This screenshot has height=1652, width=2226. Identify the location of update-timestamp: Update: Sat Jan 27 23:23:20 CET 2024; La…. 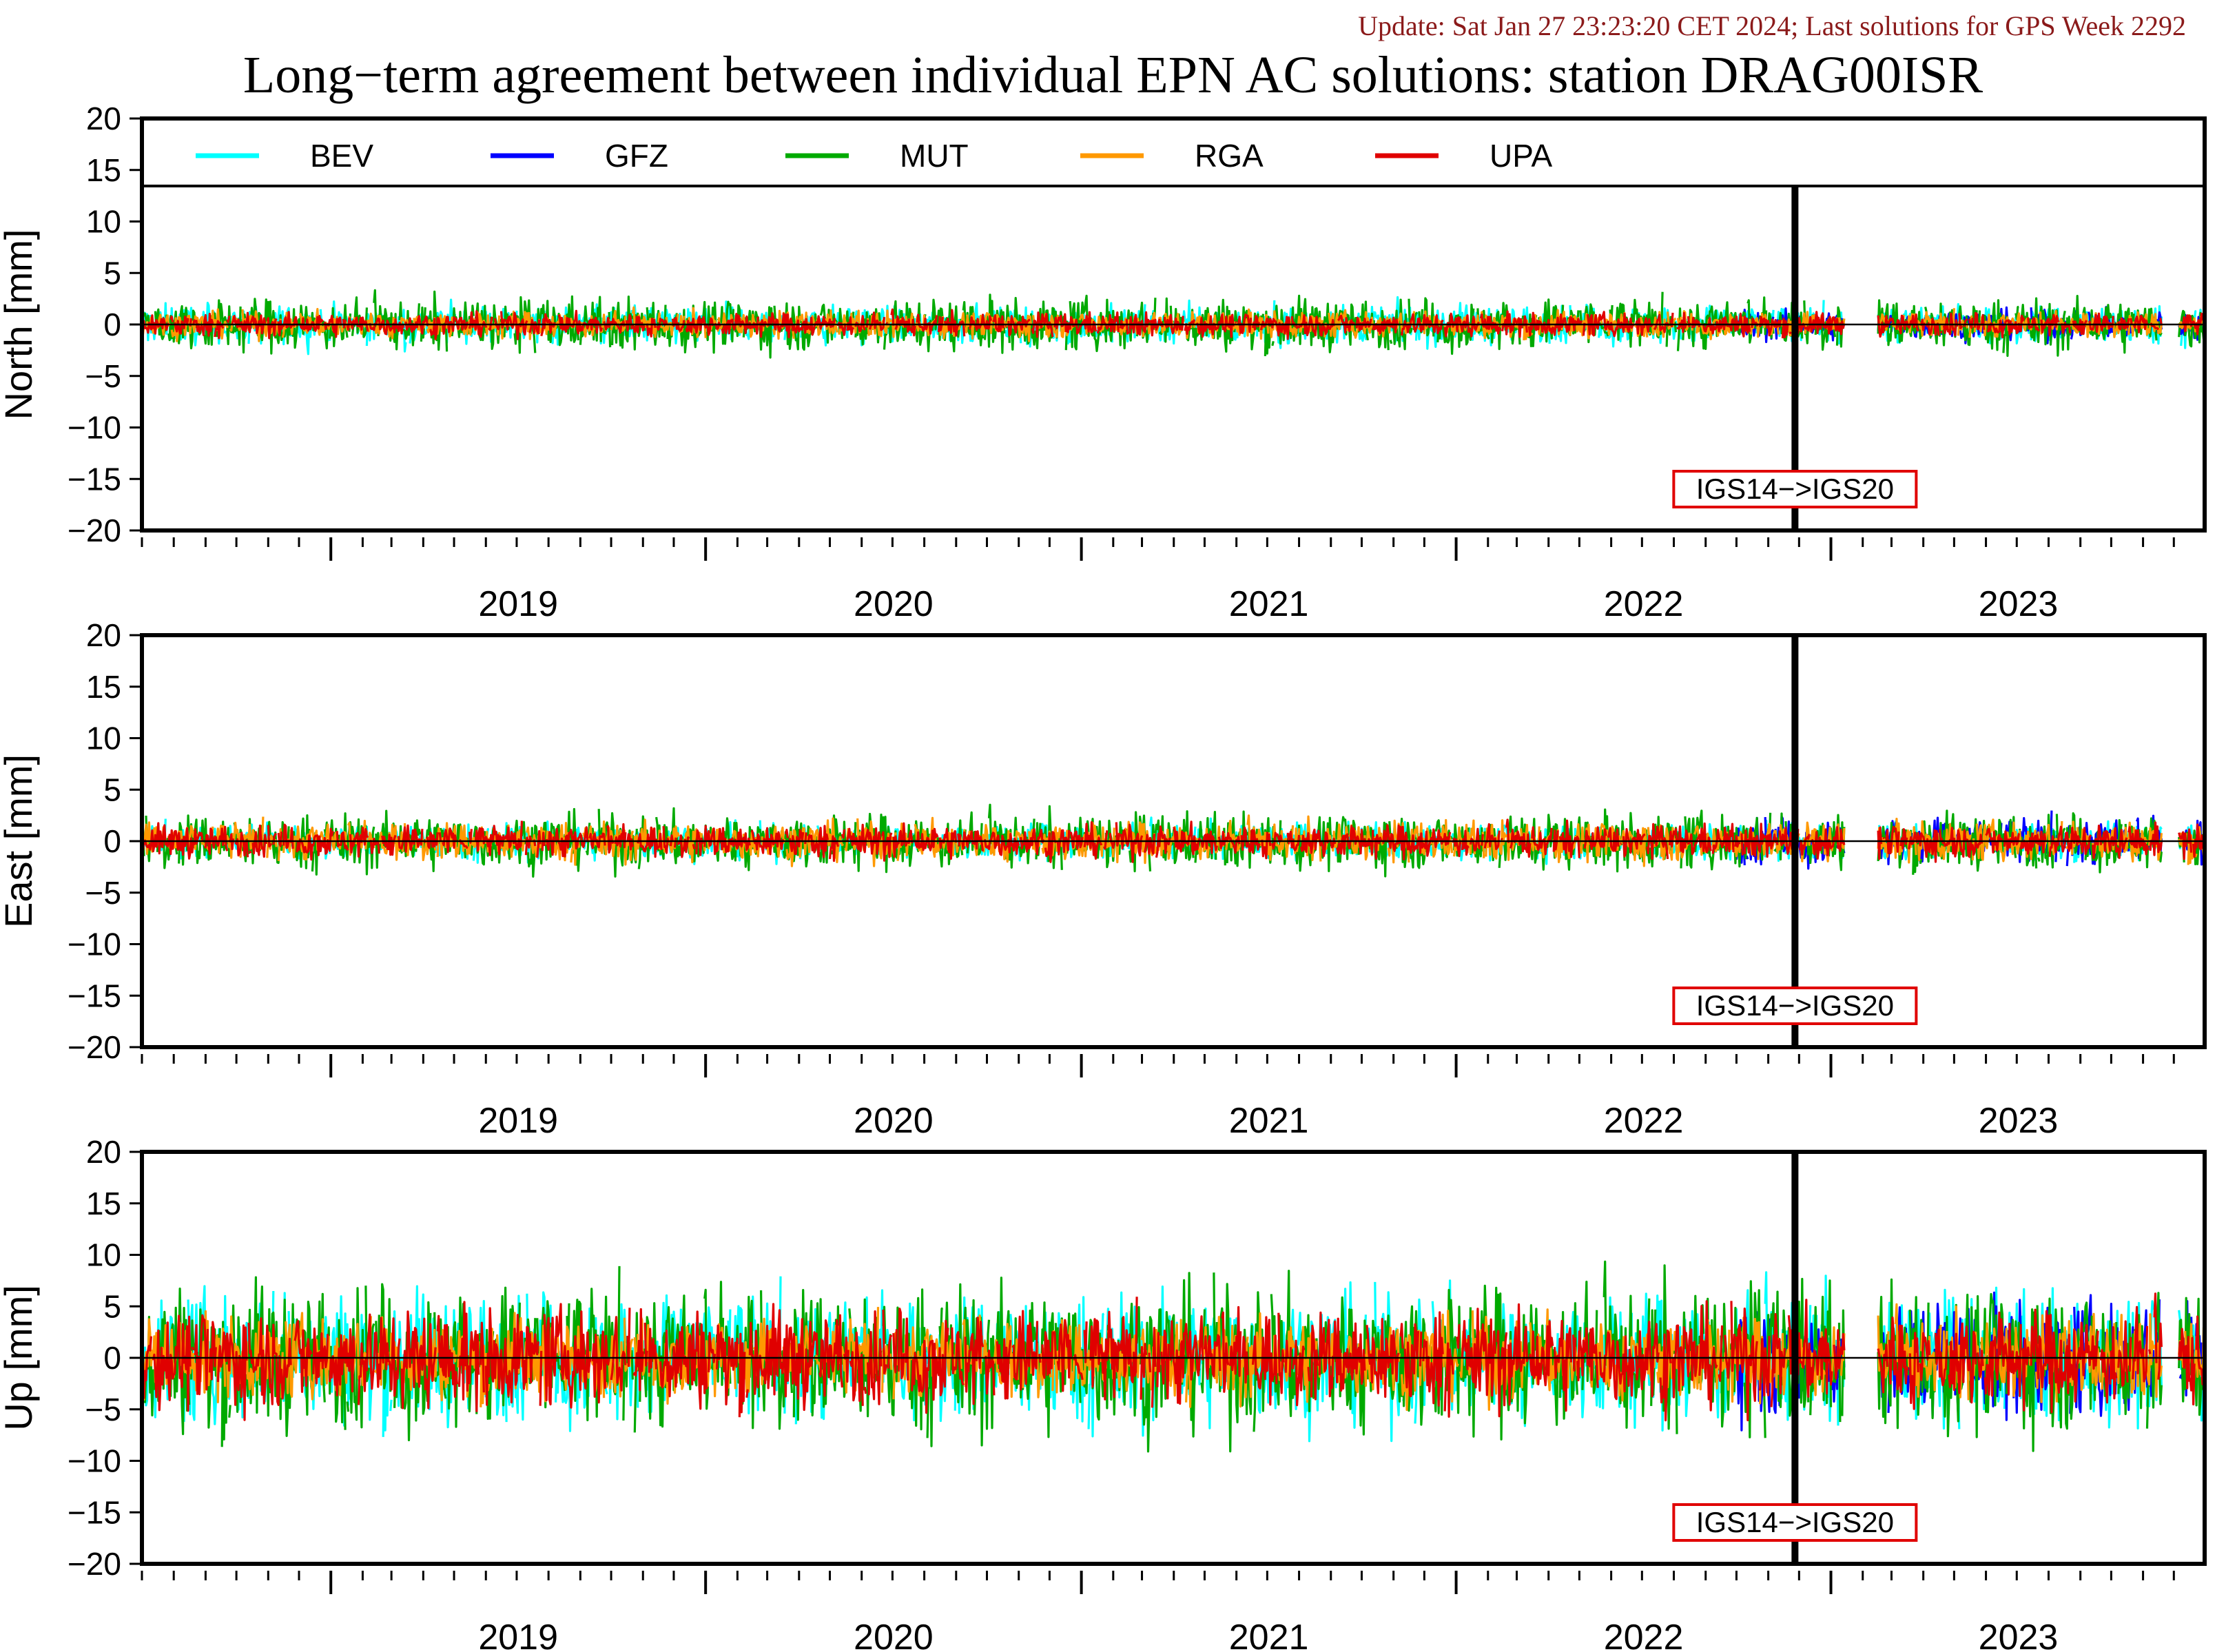
(1772, 25).